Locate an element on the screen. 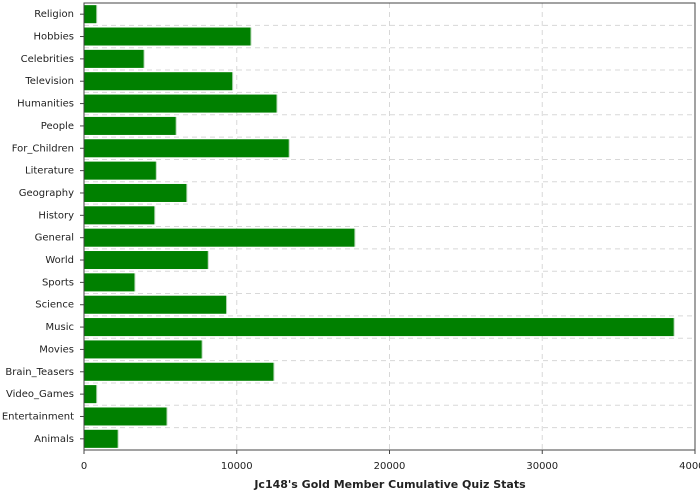 This screenshot has width=700, height=500. x-tick-label: 30000 is located at coordinates (542, 466).